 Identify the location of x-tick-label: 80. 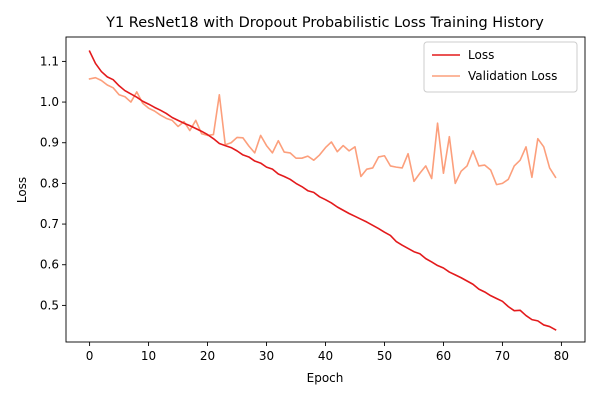
(561, 356).